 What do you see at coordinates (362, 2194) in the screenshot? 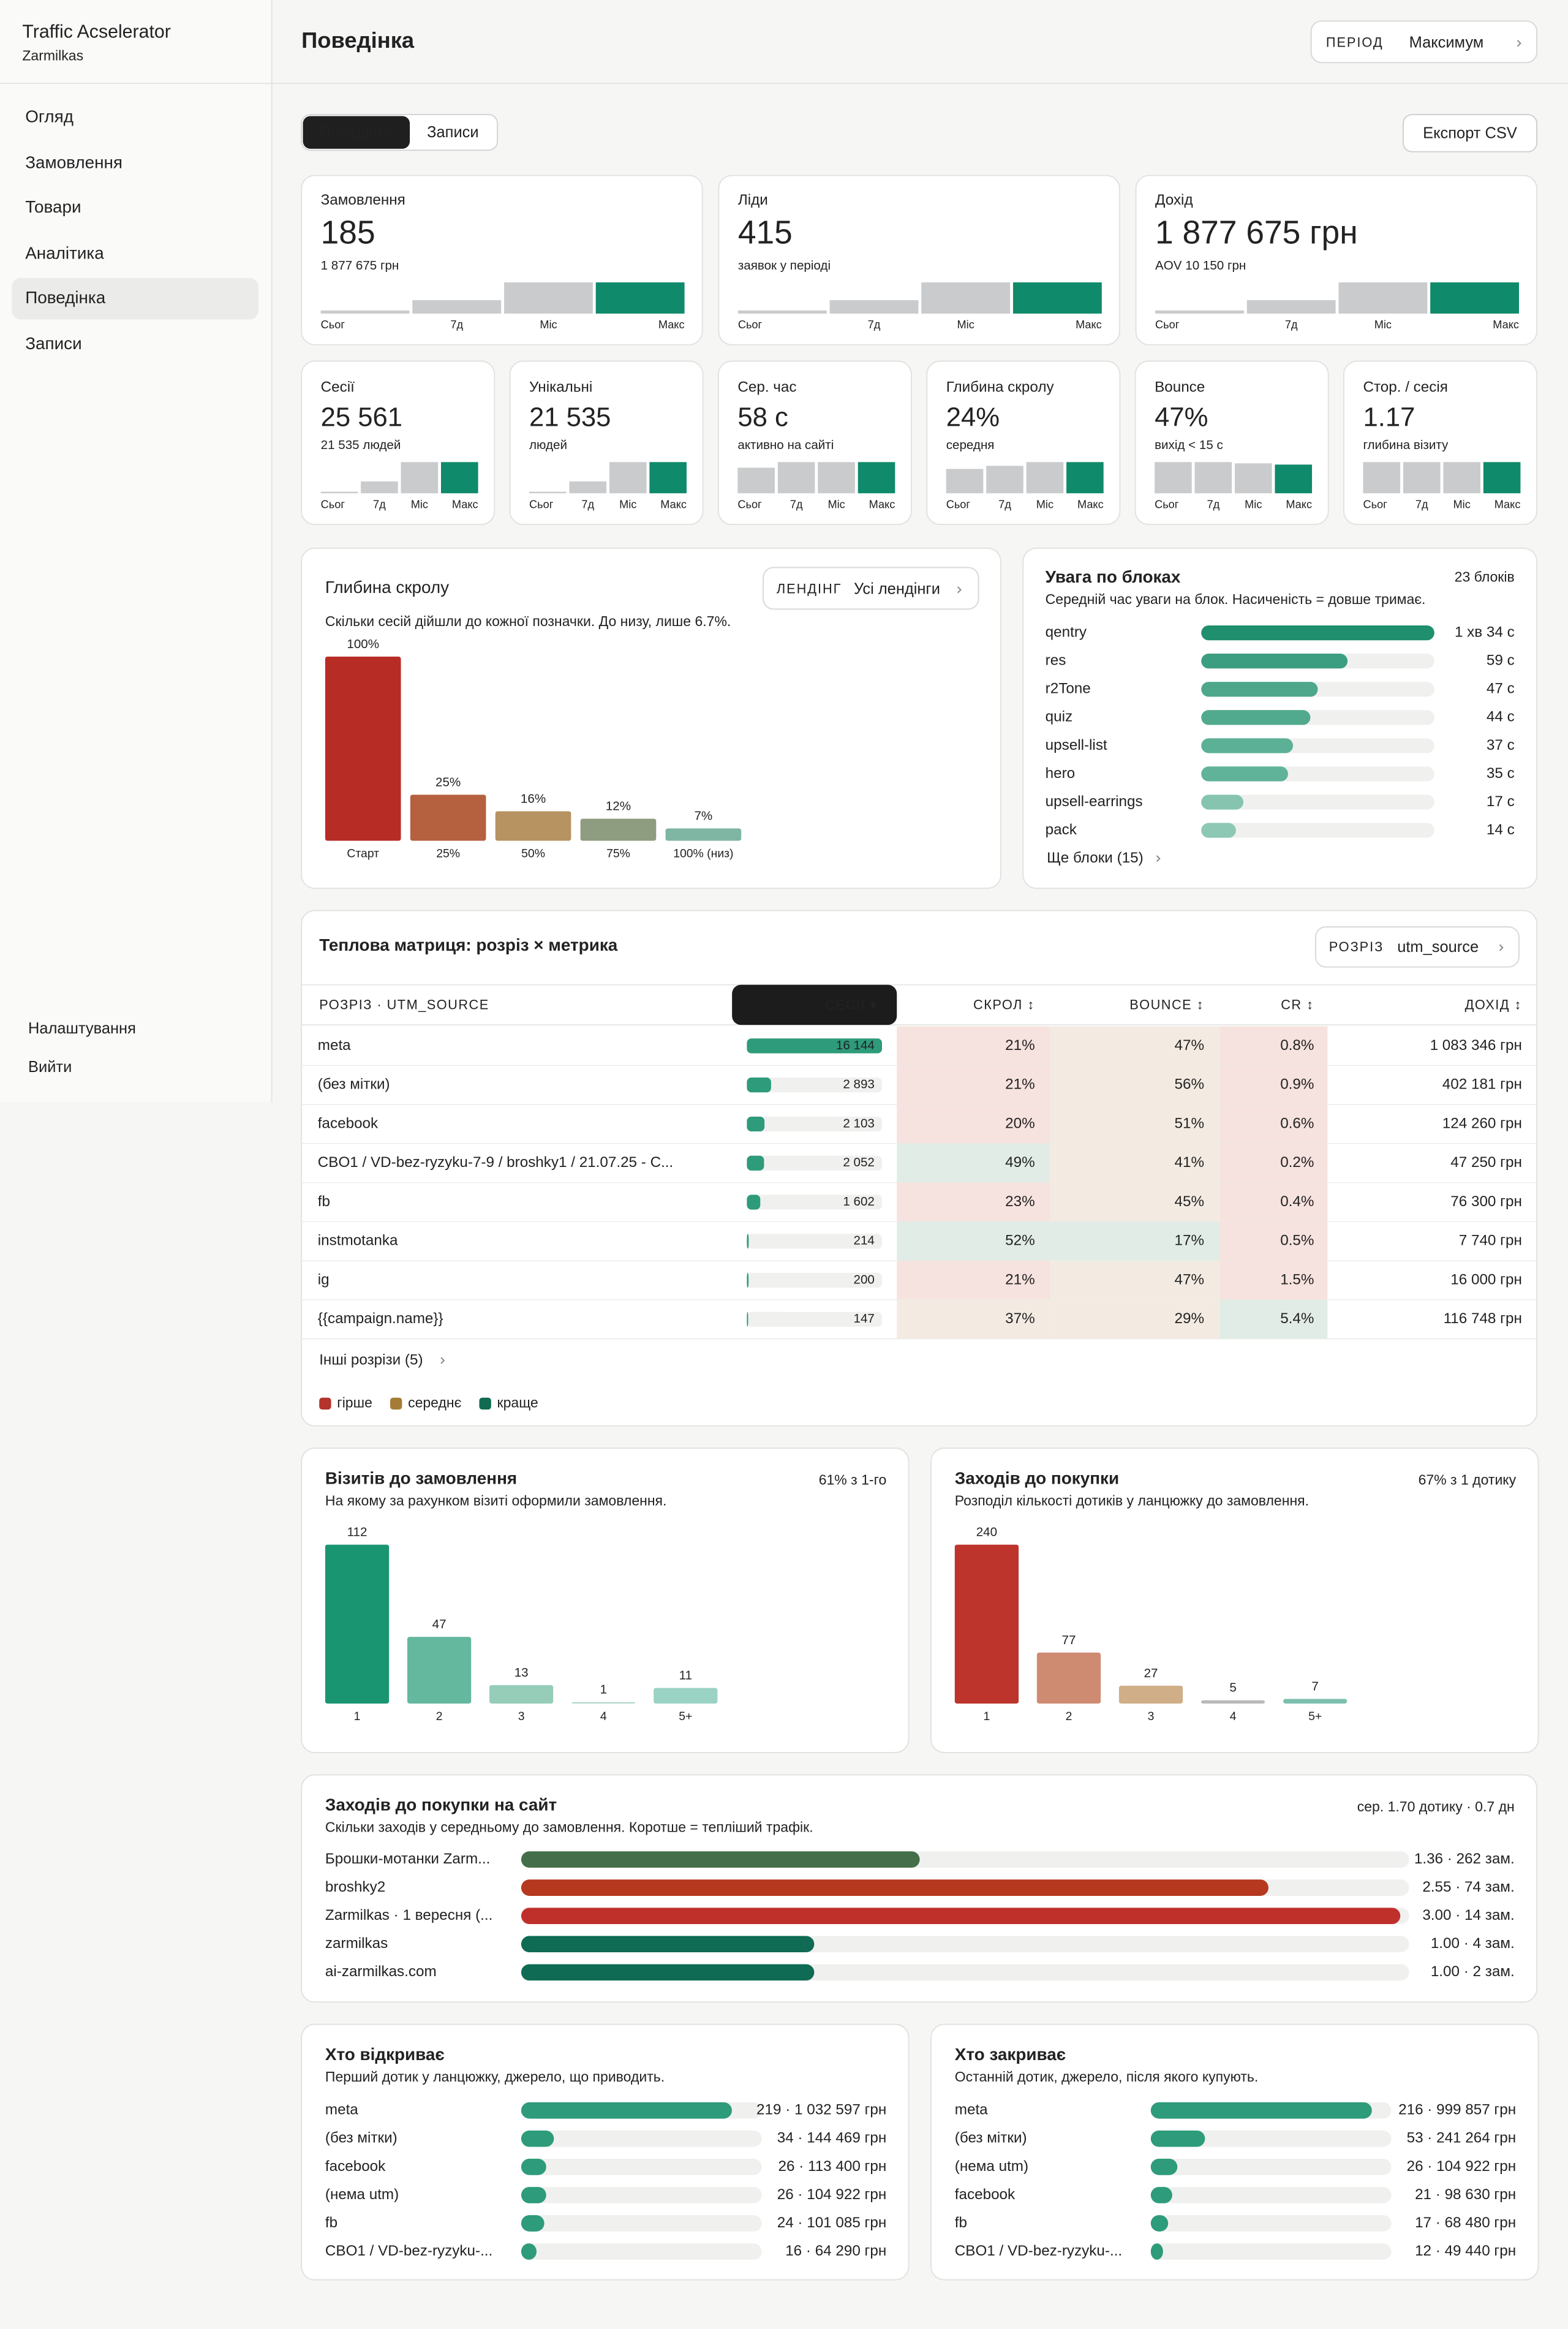
I see `row-label: (нема utm)` at bounding box center [362, 2194].